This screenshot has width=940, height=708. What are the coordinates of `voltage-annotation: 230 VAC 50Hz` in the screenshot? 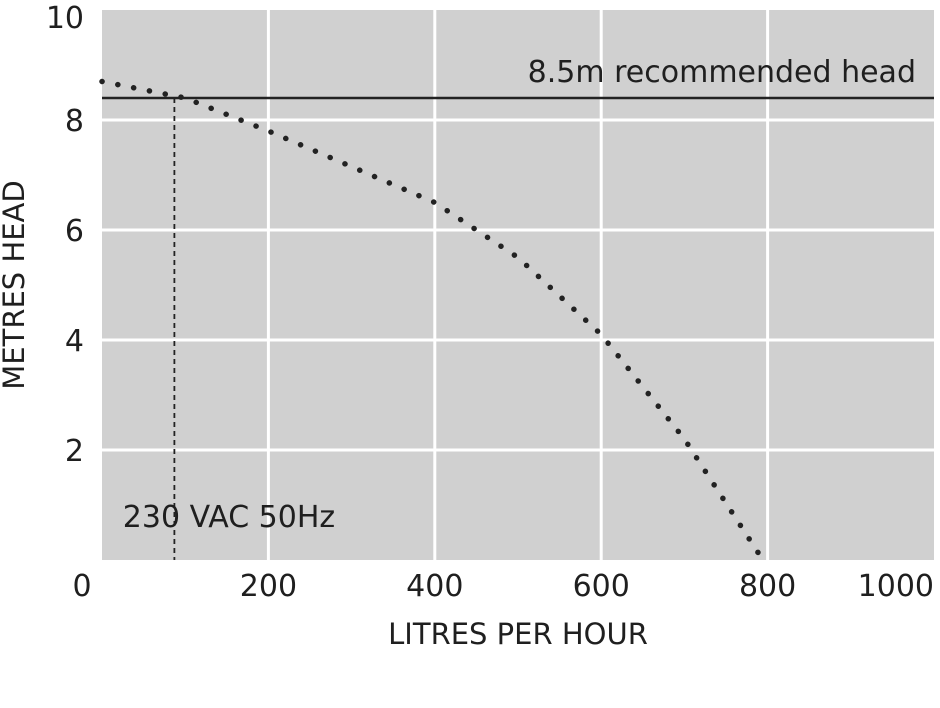 It's located at (229, 517).